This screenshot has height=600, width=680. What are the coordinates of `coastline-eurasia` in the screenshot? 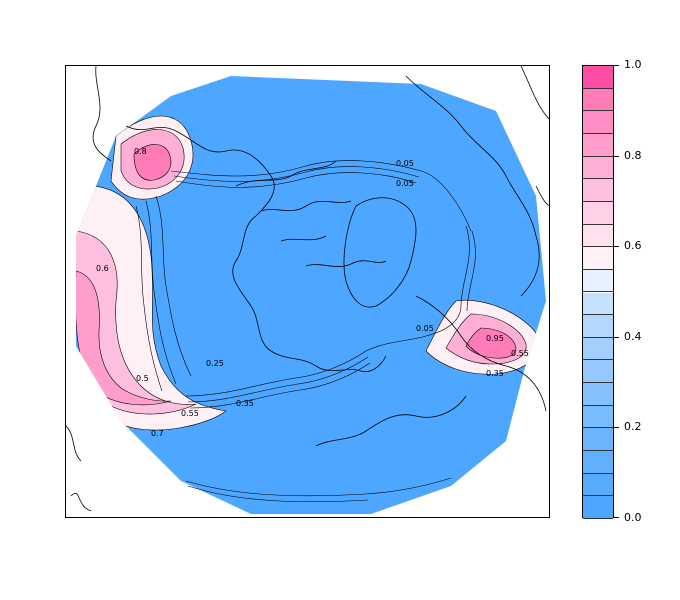 It's located at (476, 243).